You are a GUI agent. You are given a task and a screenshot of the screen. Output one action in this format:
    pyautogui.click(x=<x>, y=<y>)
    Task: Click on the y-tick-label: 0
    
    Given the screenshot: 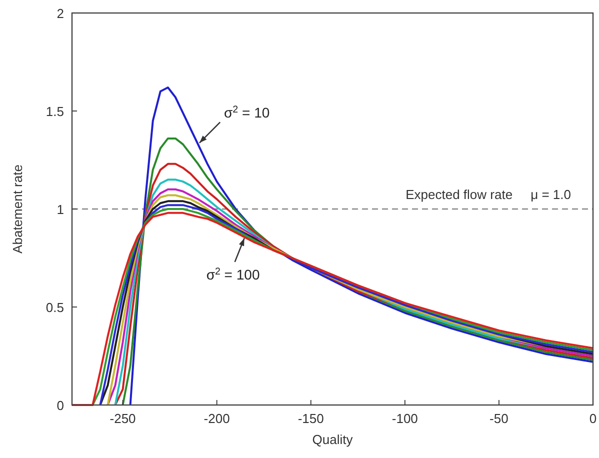 What is the action you would take?
    pyautogui.click(x=60, y=405)
    